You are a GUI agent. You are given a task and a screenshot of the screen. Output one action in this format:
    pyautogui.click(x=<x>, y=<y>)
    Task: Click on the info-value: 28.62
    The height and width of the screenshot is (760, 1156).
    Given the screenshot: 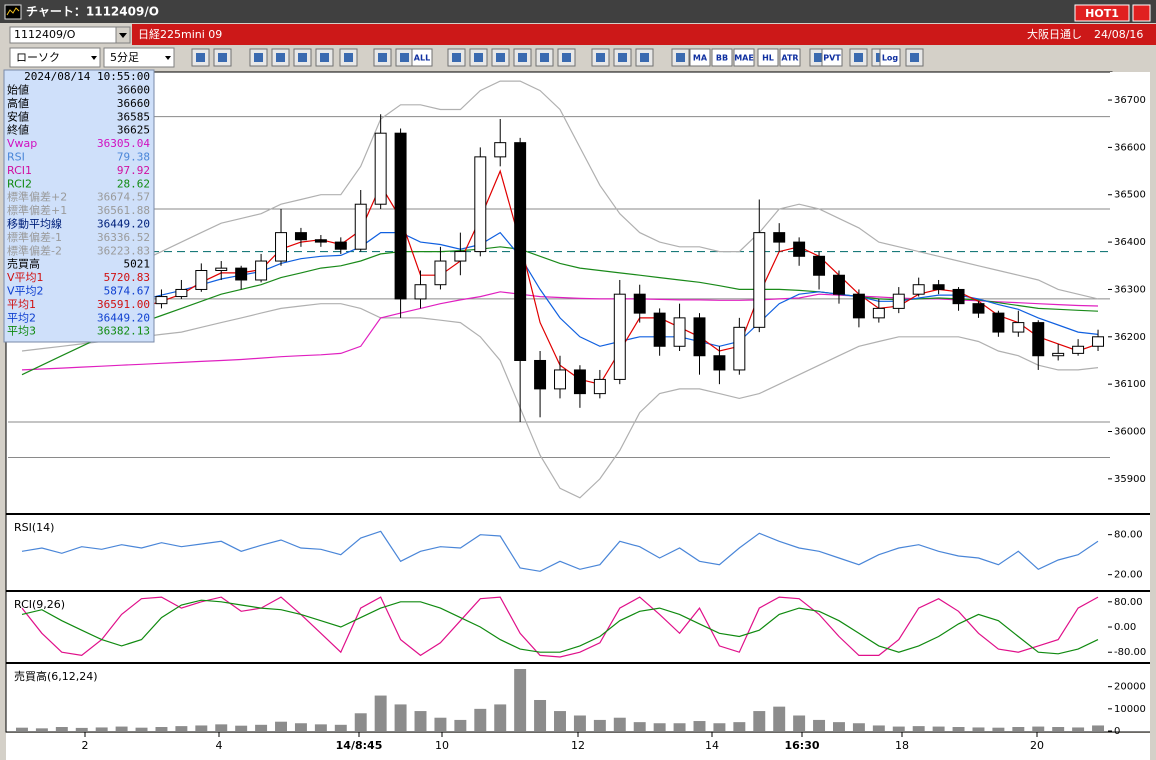 What is the action you would take?
    pyautogui.click(x=133, y=183)
    